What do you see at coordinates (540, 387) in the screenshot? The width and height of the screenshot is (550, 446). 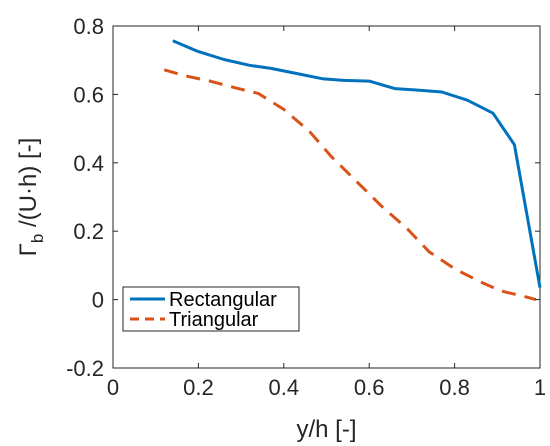 I see `x-tick-label: 1` at bounding box center [540, 387].